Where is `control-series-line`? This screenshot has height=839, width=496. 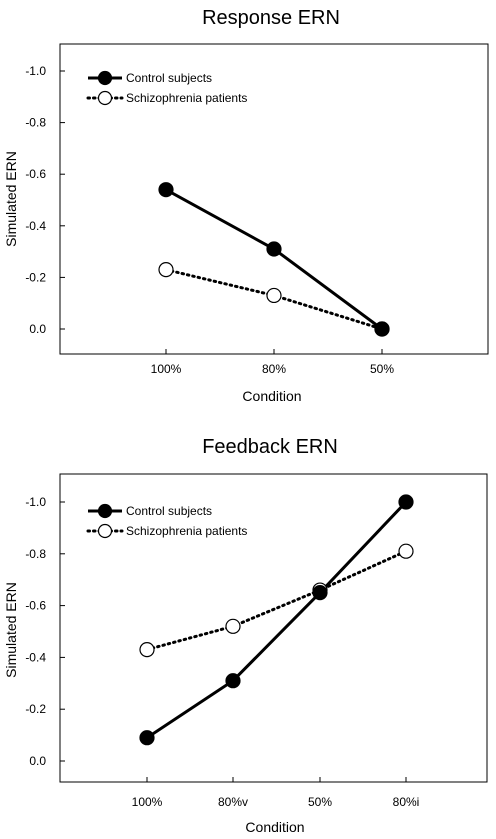
control-series-line is located at coordinates (274, 259).